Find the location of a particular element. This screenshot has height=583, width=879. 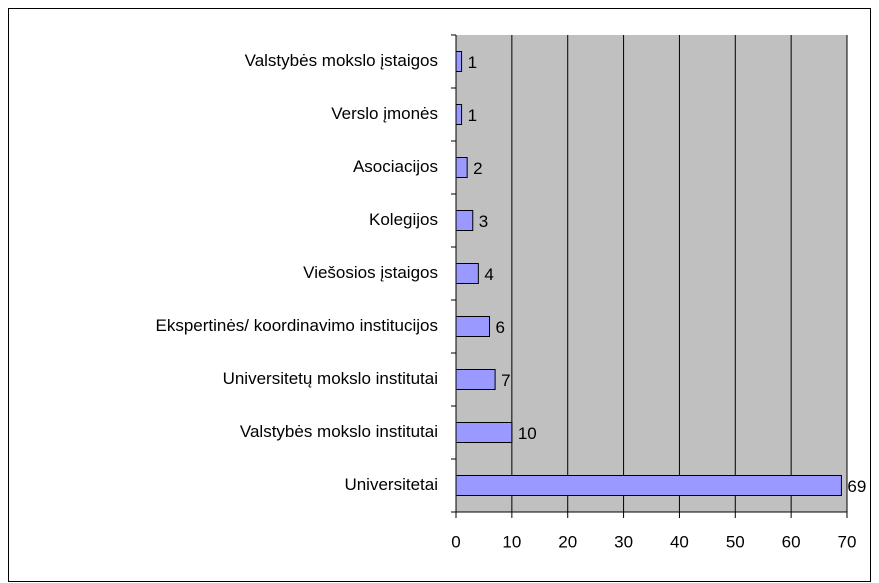

y-tick-label: Valstybės mokslo įstaigos is located at coordinates (341, 60).